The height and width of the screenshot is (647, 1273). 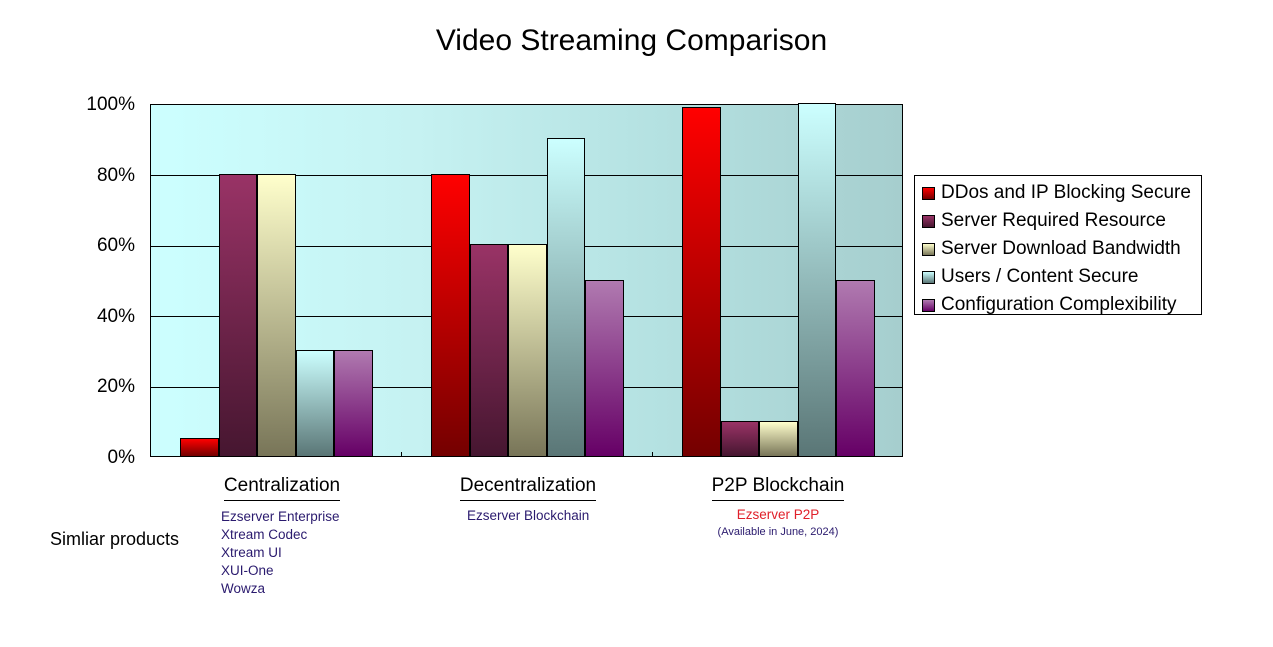 What do you see at coordinates (527, 350) in the screenshot?
I see `bar-decentralization-server-download-bandwidth` at bounding box center [527, 350].